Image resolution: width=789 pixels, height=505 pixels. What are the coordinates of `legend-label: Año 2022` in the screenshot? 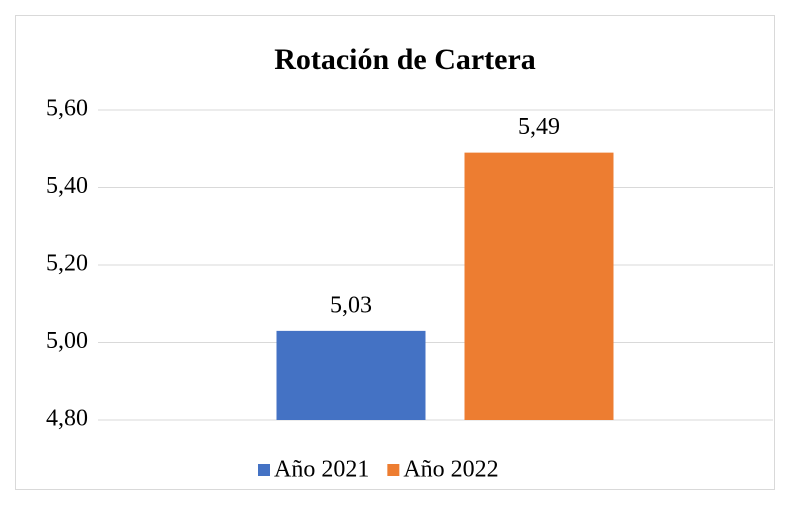 It's located at (450, 470).